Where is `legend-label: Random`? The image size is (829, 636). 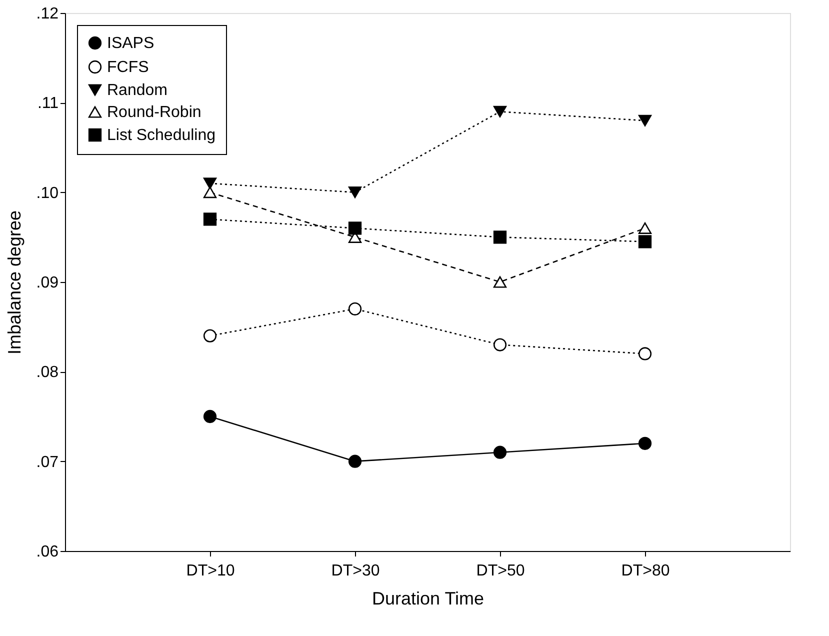 legend-label: Random is located at coordinates (137, 90).